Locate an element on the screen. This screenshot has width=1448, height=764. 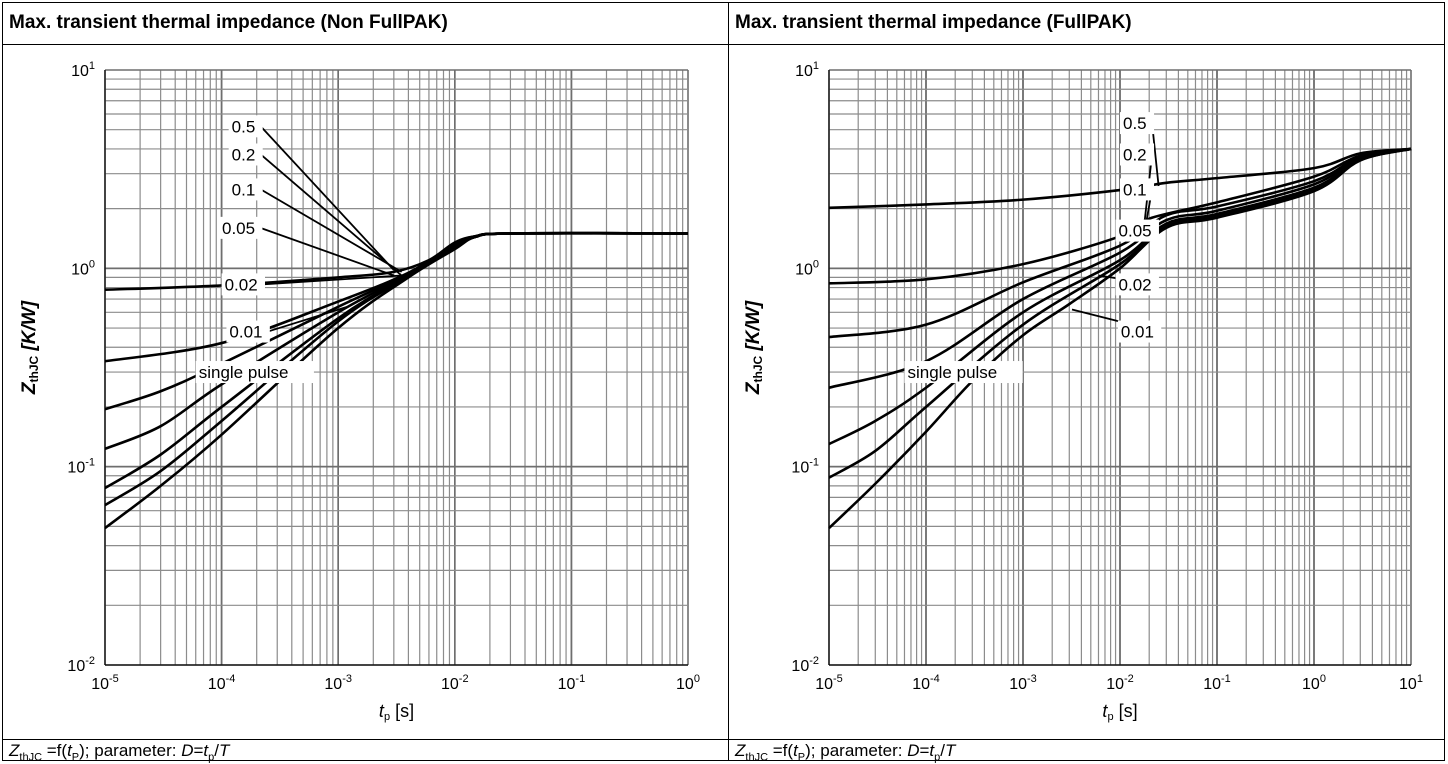
header-row is located at coordinates (723, 24).